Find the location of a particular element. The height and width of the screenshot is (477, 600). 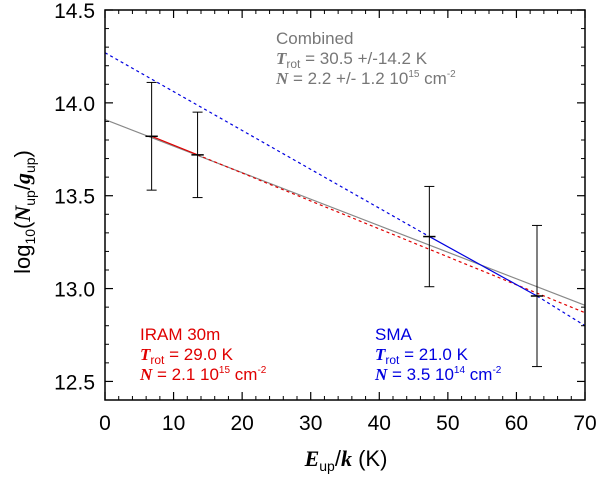

y-tick-label: 14.0 is located at coordinates (74, 104).